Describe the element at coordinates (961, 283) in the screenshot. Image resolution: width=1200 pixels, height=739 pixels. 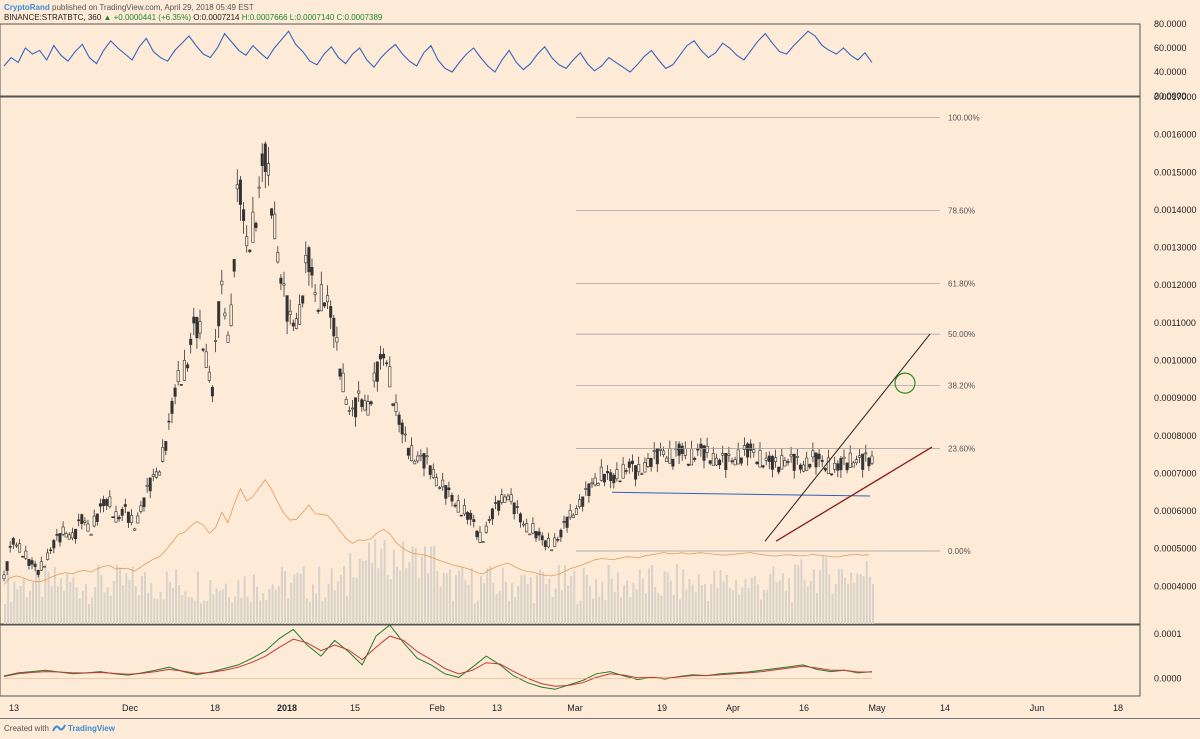
I see `fib-level-label: 61.80%` at that location.